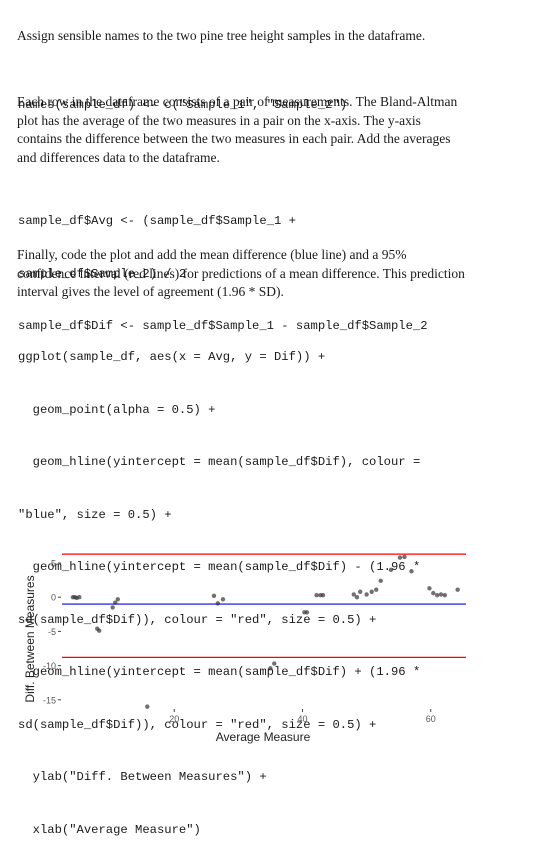  Describe the element at coordinates (302, 719) in the screenshot. I see `x-tick-label: 40` at that location.